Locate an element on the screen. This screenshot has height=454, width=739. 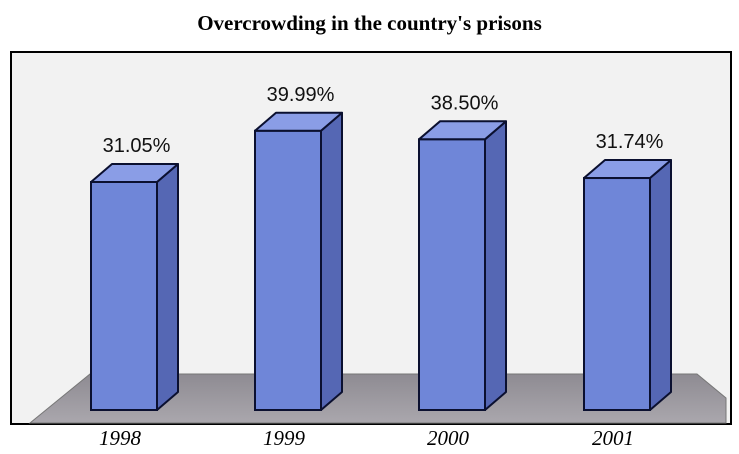
data-label: 31.74% is located at coordinates (630, 142).